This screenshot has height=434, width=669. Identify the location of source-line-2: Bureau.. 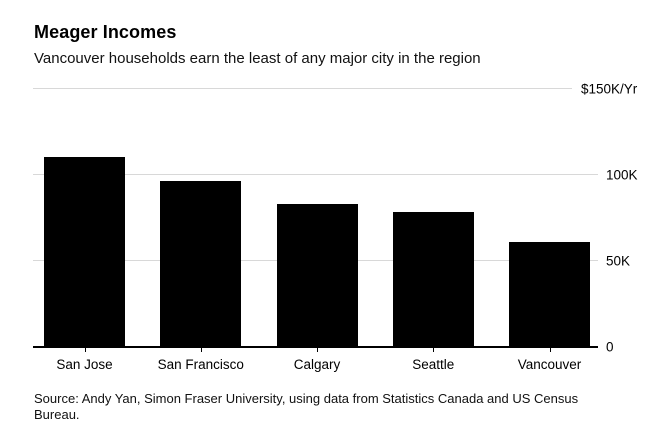
(57, 414).